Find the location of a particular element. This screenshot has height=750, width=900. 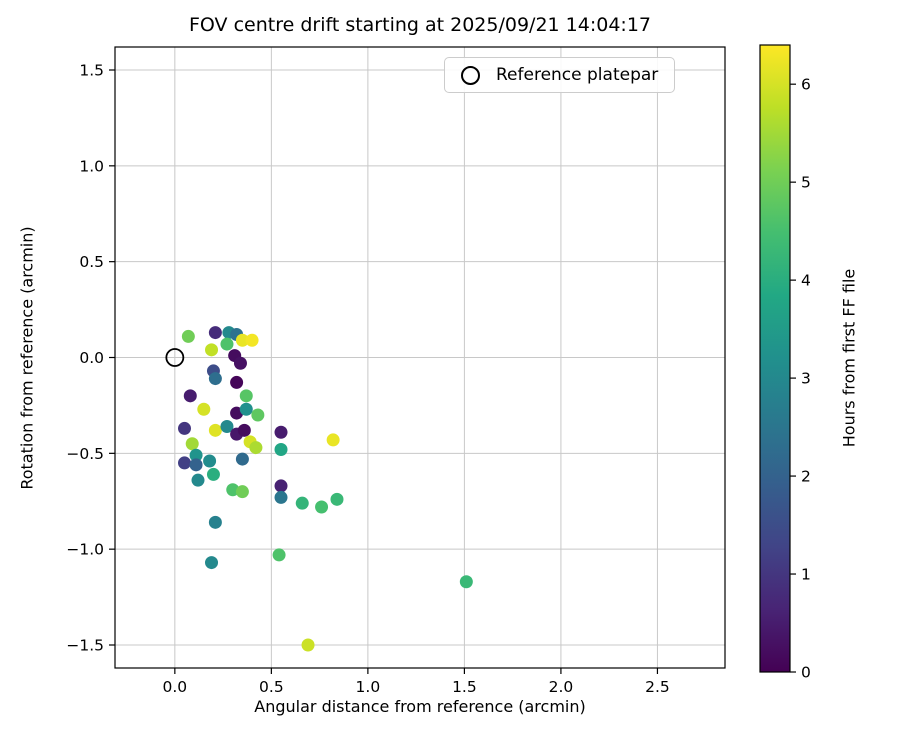

colorbar is located at coordinates (775, 358).